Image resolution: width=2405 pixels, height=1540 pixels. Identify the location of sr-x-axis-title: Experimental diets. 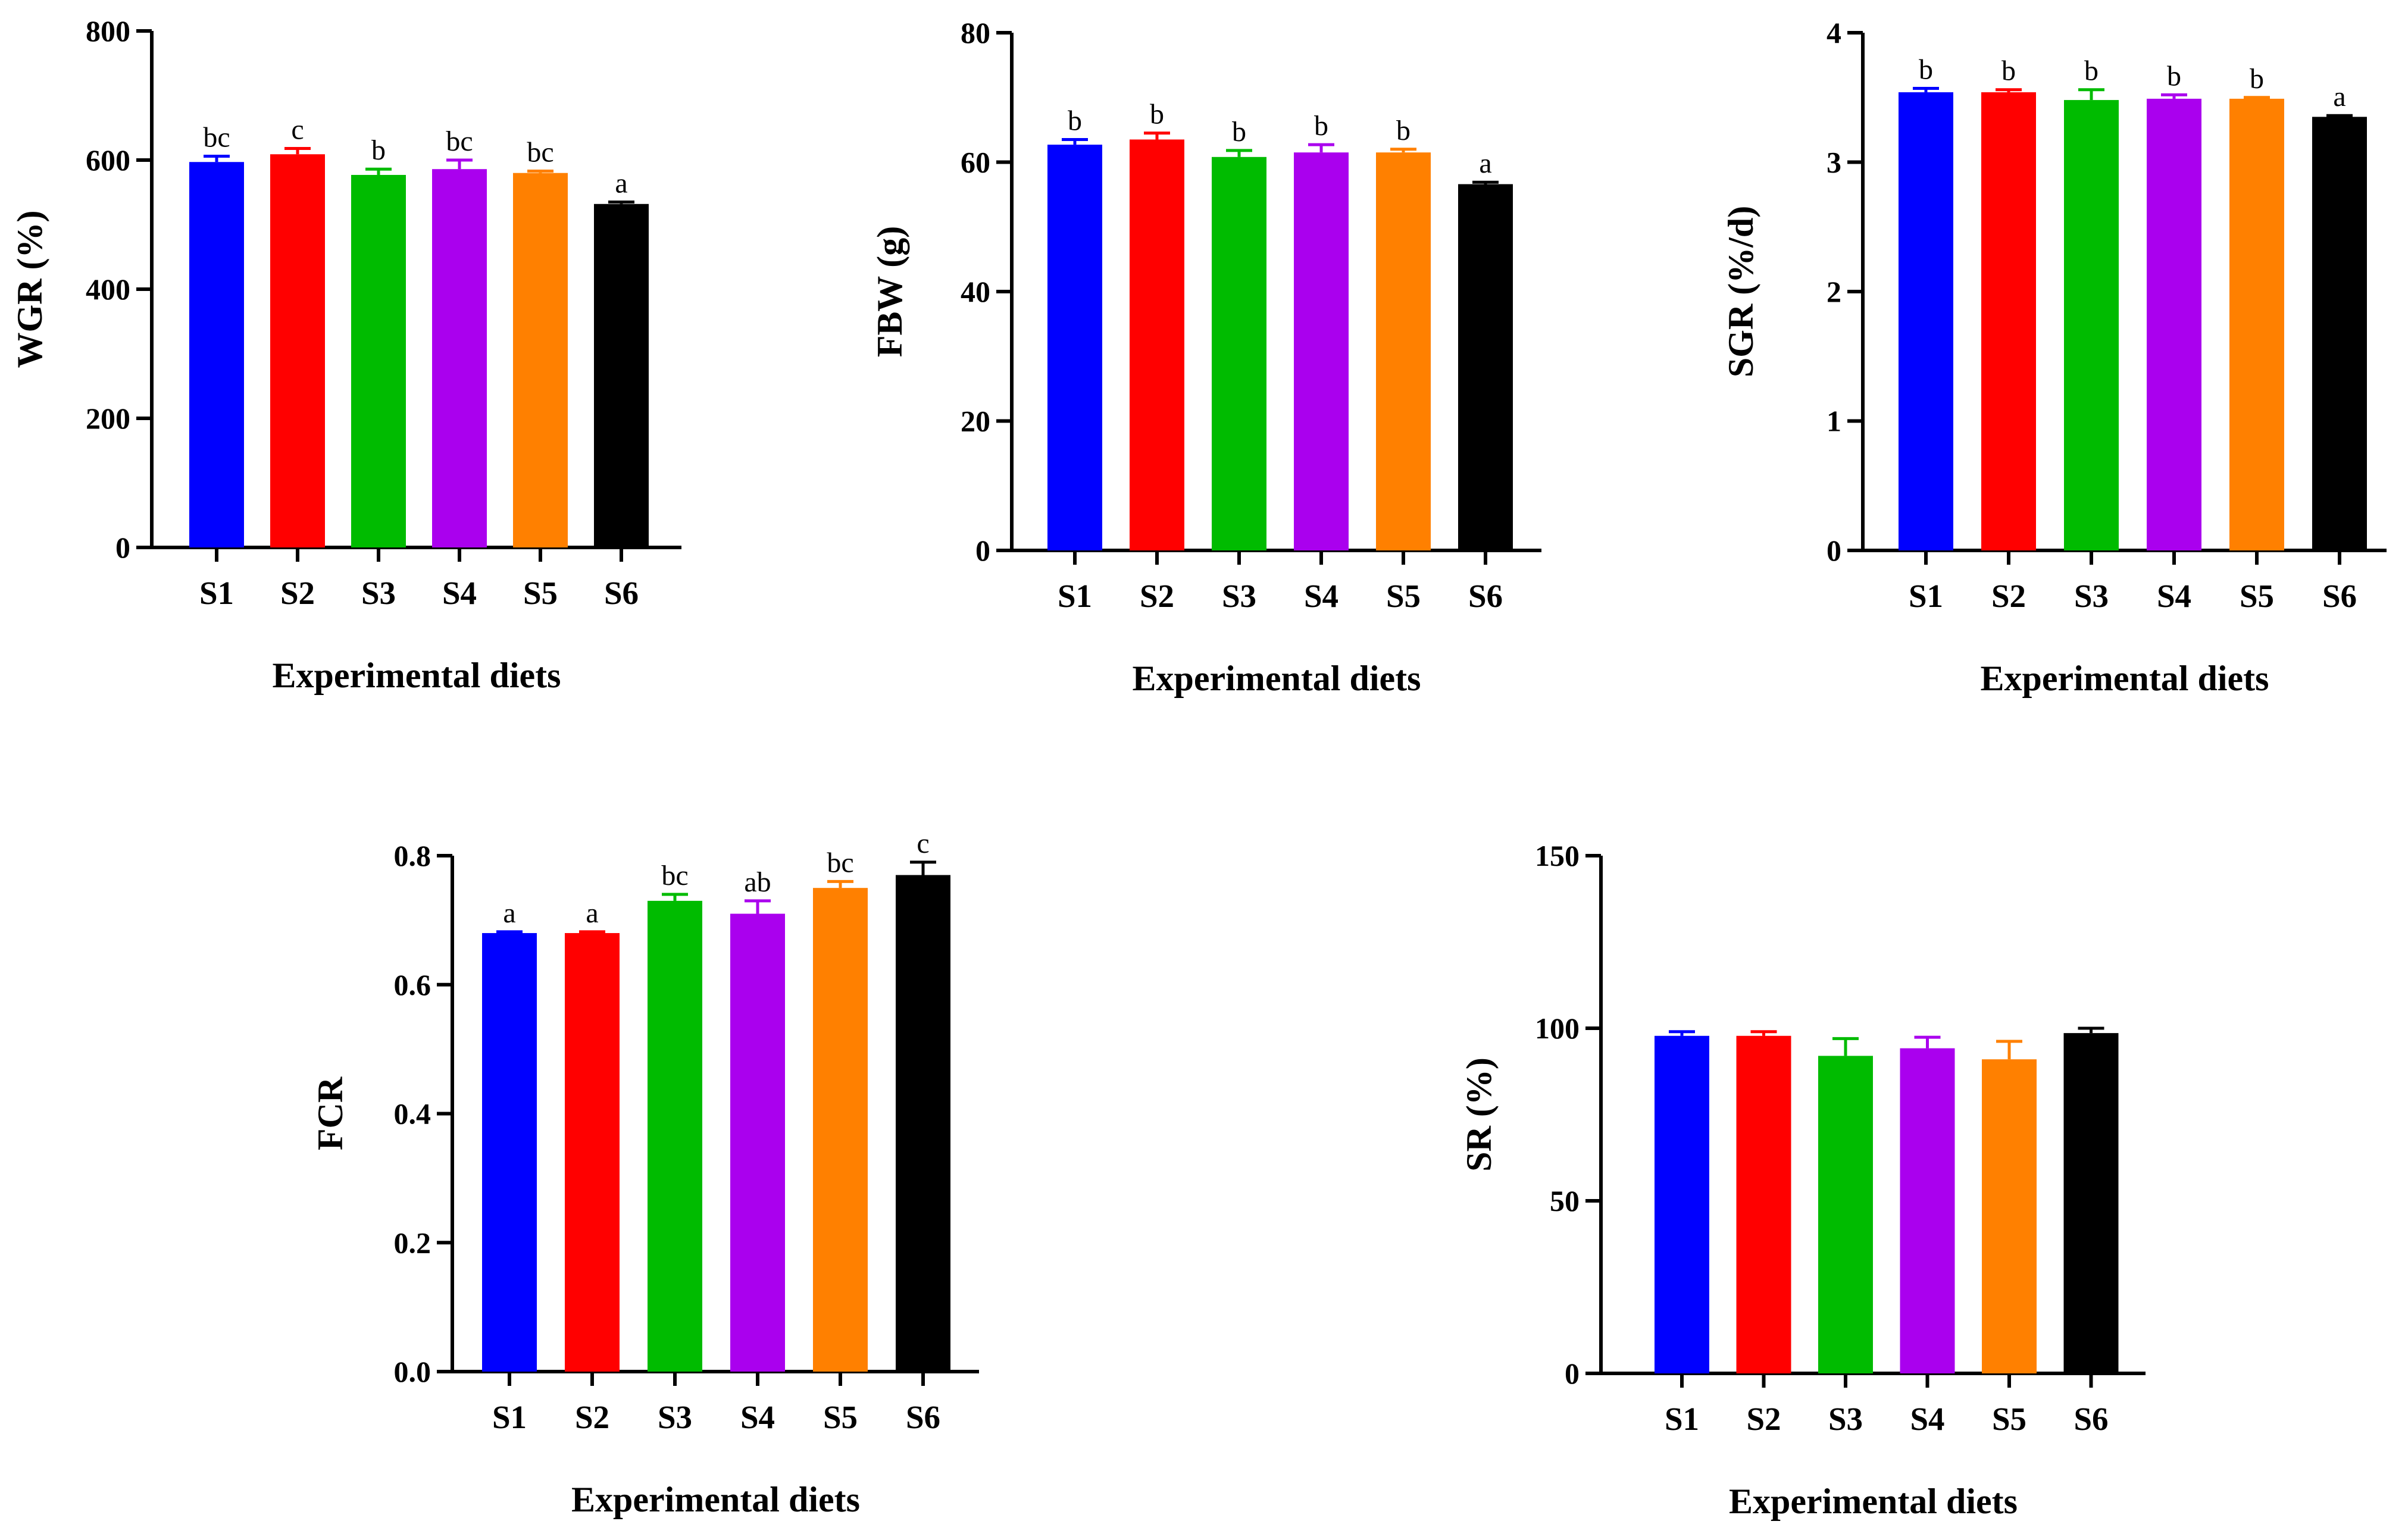
(1873, 1502).